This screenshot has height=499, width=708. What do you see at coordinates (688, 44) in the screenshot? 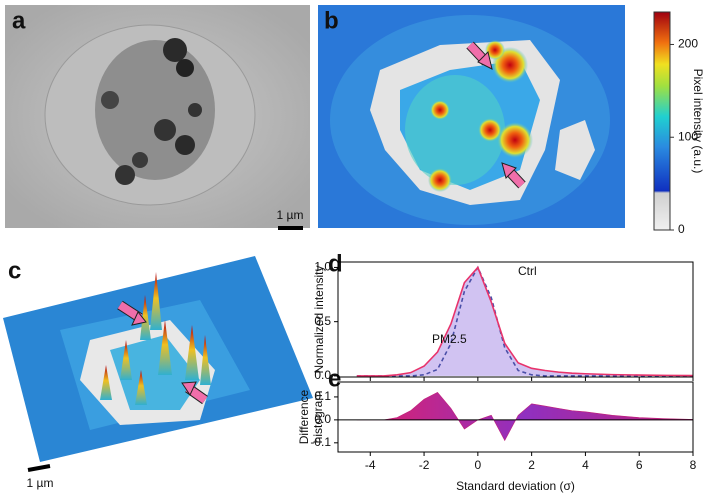
I see `colorbar-tick-label: 200` at bounding box center [688, 44].